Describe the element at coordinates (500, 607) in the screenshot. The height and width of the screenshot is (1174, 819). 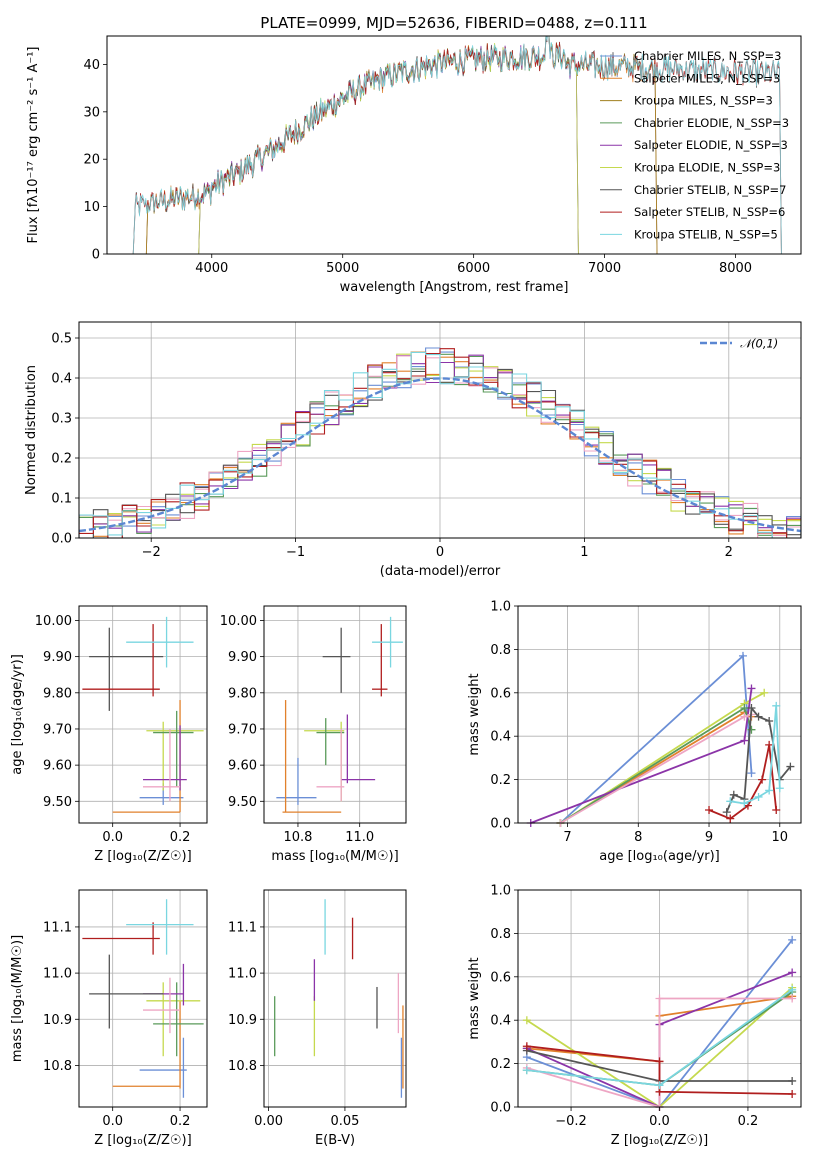
I see `y-tick-label: 1.0` at that location.